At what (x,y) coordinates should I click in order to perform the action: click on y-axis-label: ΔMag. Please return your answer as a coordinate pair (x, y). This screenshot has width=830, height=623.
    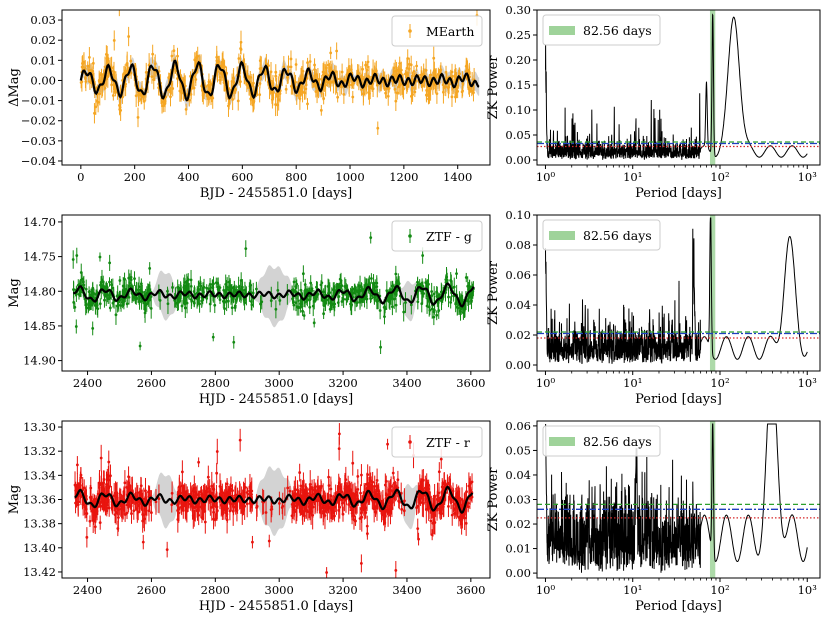
    Looking at the image, I should click on (14, 87).